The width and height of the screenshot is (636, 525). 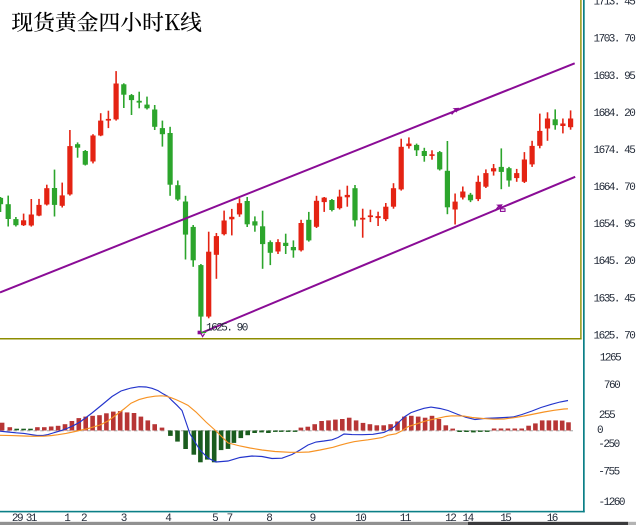 I want to click on svg-text: 7, so click(x=230, y=519).